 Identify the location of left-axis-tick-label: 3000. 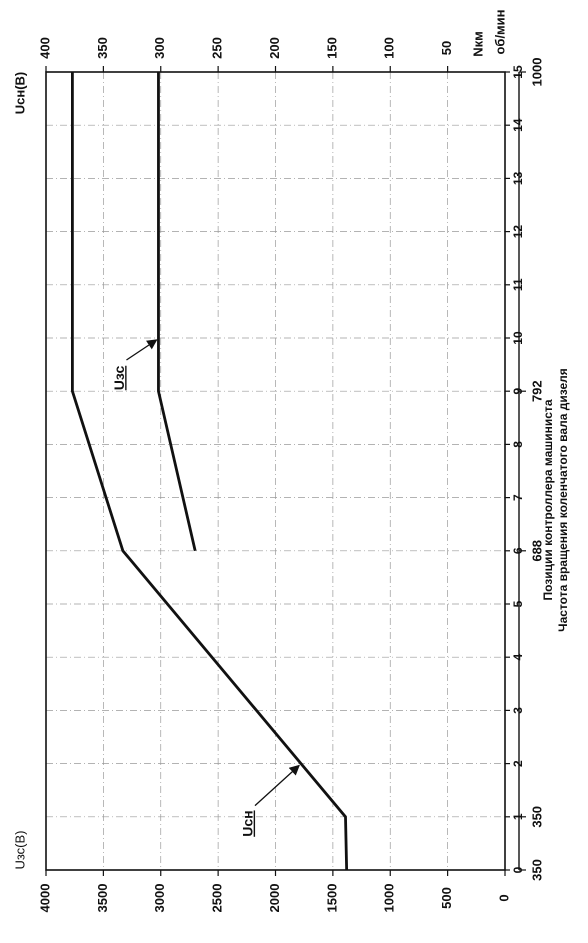
(159, 898).